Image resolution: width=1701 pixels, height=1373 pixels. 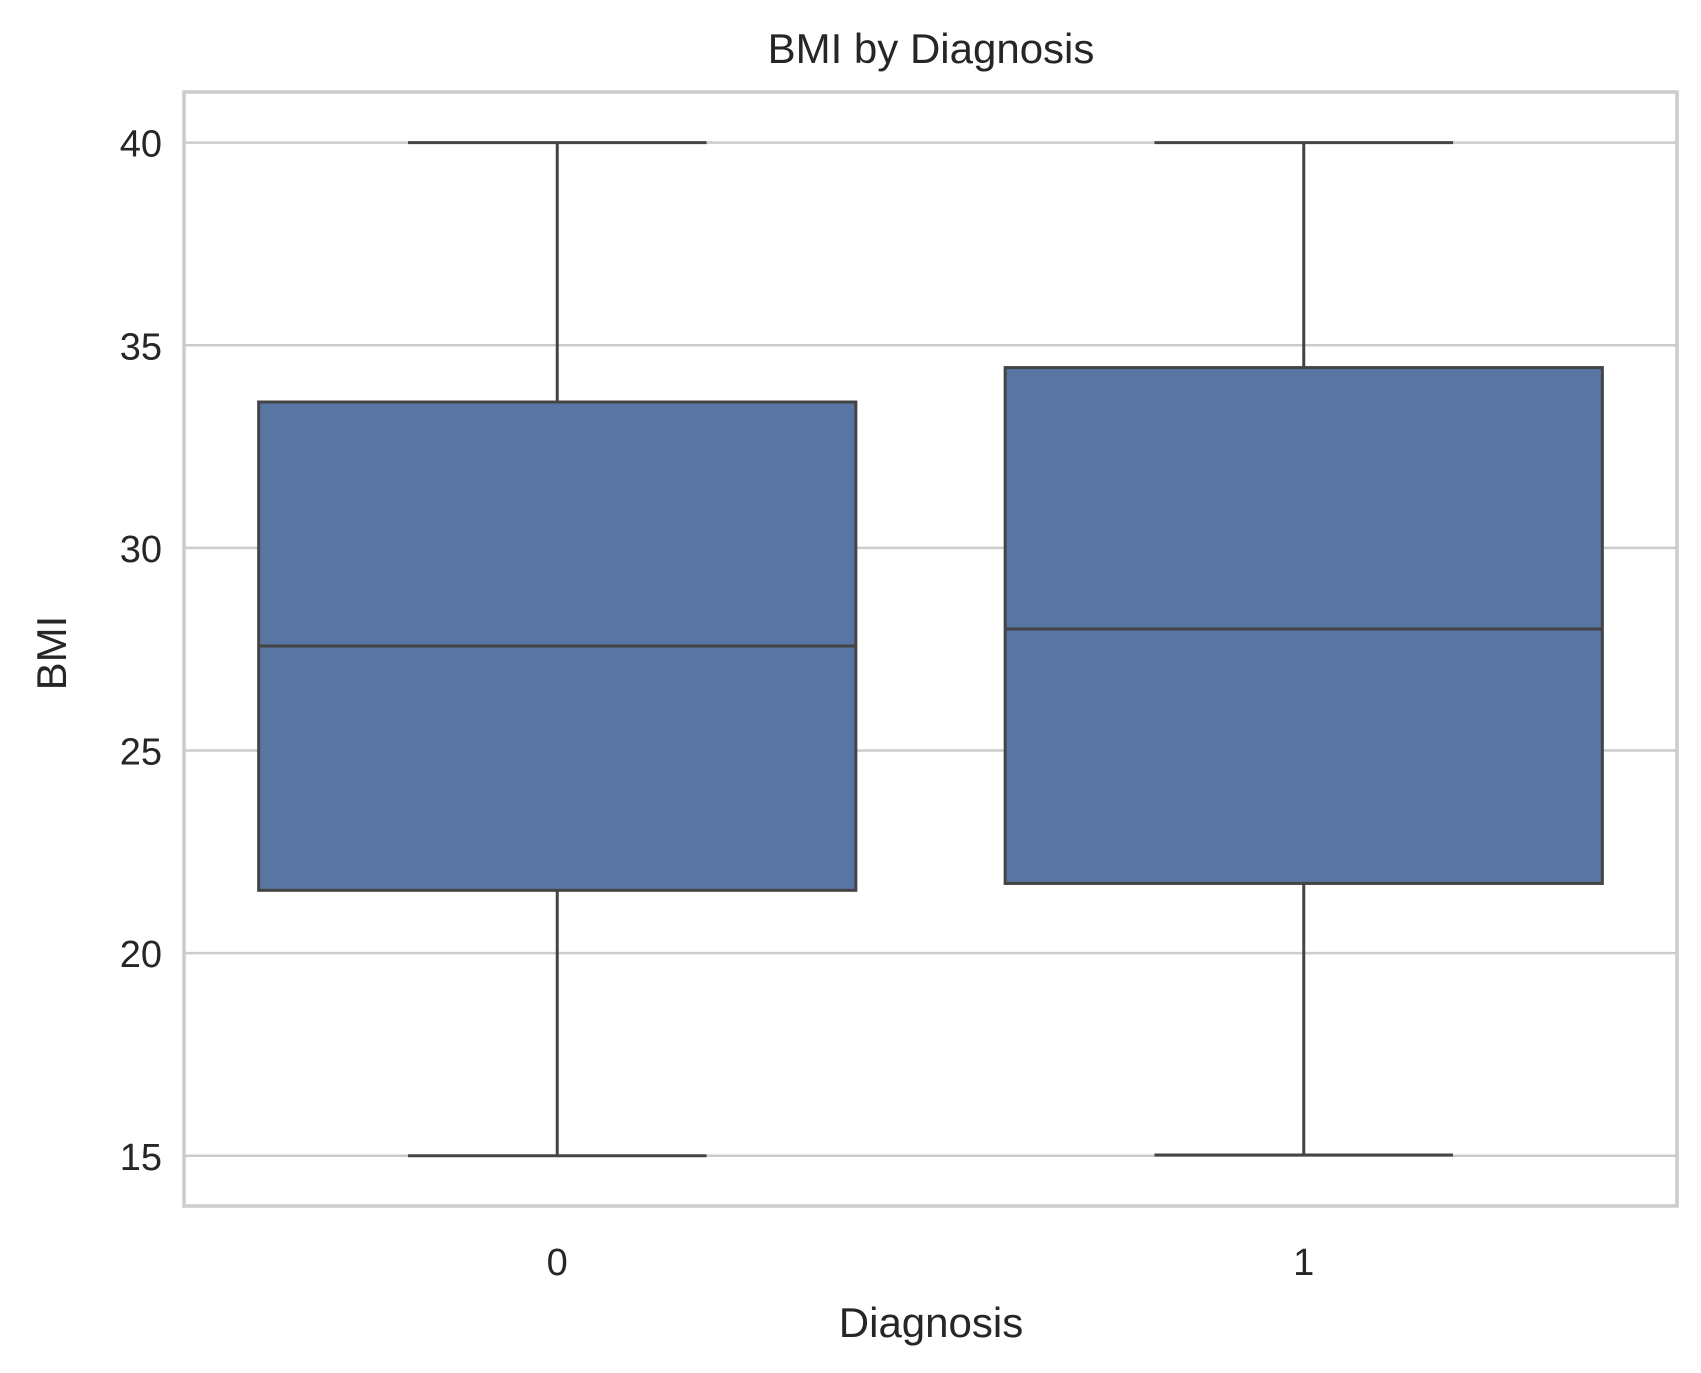 I want to click on iqr-box, so click(x=1303, y=625).